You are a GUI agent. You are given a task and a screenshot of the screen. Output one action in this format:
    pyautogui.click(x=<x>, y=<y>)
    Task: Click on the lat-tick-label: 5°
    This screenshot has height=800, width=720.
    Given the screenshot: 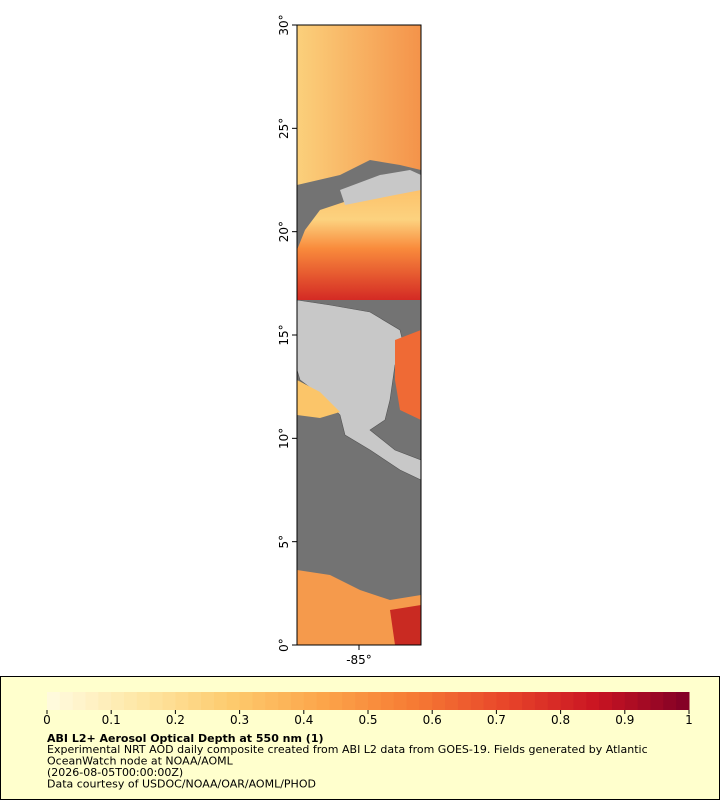 What is the action you would take?
    pyautogui.click(x=284, y=542)
    